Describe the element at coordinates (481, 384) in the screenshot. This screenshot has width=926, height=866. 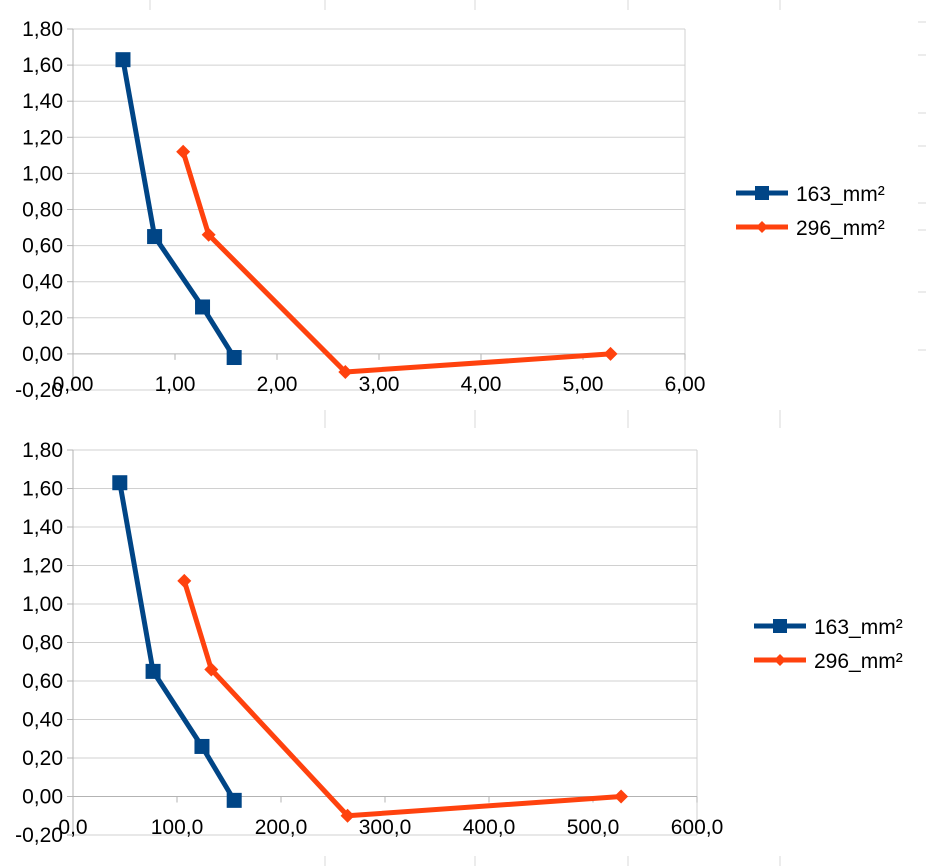
I see `x-tick-label: 4,00` at that location.